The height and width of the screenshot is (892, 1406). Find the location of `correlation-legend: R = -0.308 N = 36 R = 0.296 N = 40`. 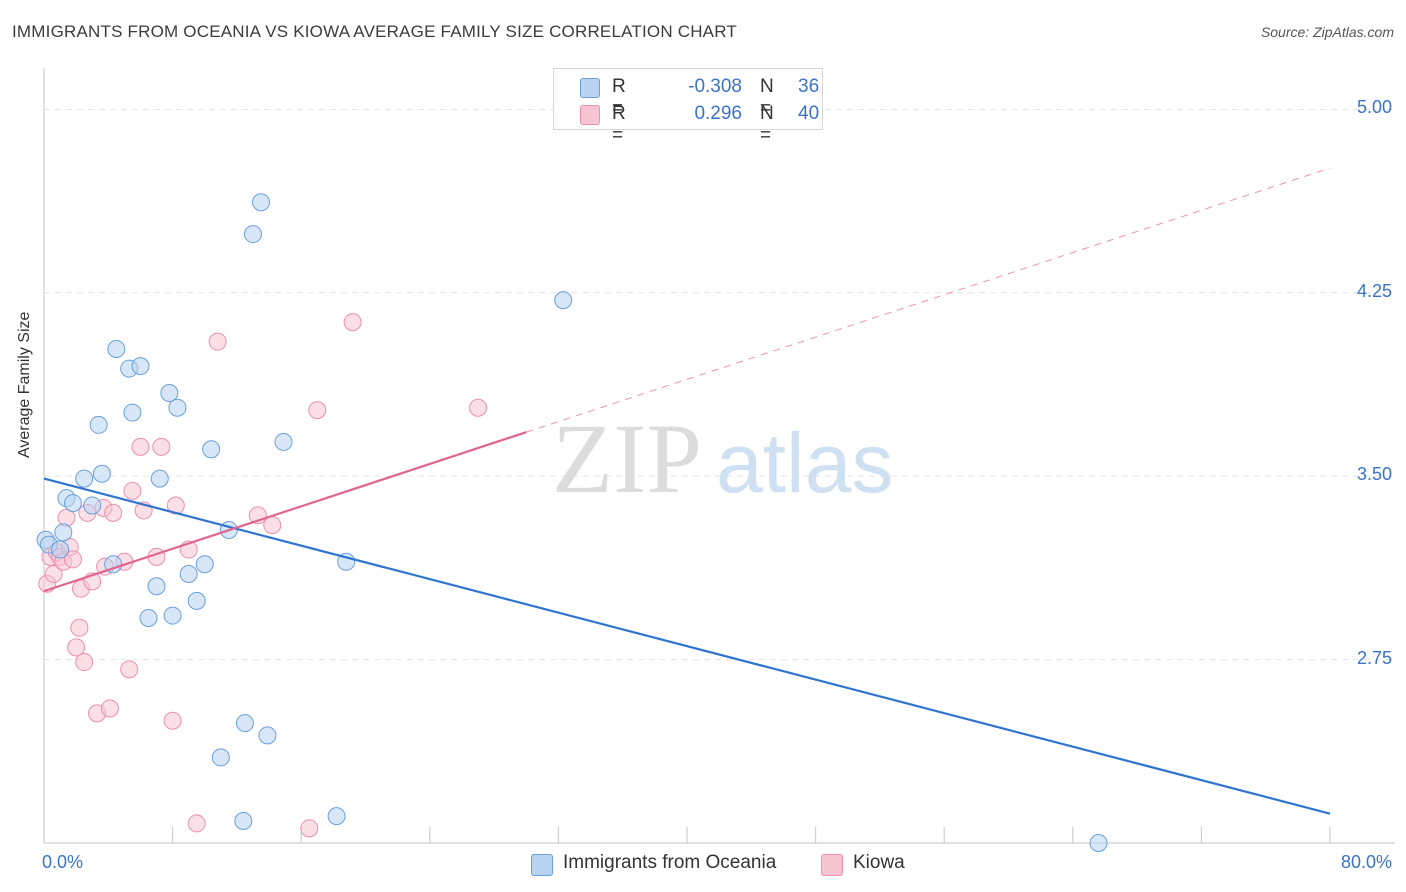

correlation-legend: R = -0.308 N = 36 R = 0.296 N = 40 is located at coordinates (688, 107).